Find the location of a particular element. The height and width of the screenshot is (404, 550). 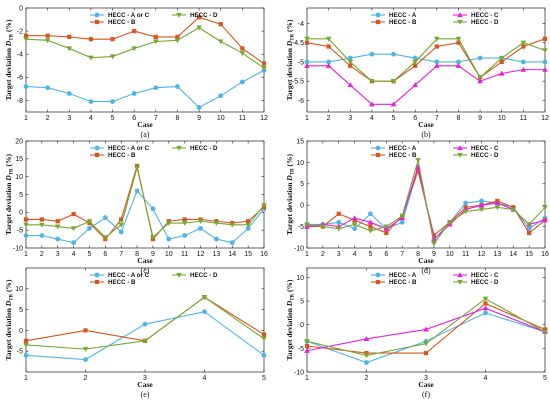

series-A is located at coordinates (145, 217).